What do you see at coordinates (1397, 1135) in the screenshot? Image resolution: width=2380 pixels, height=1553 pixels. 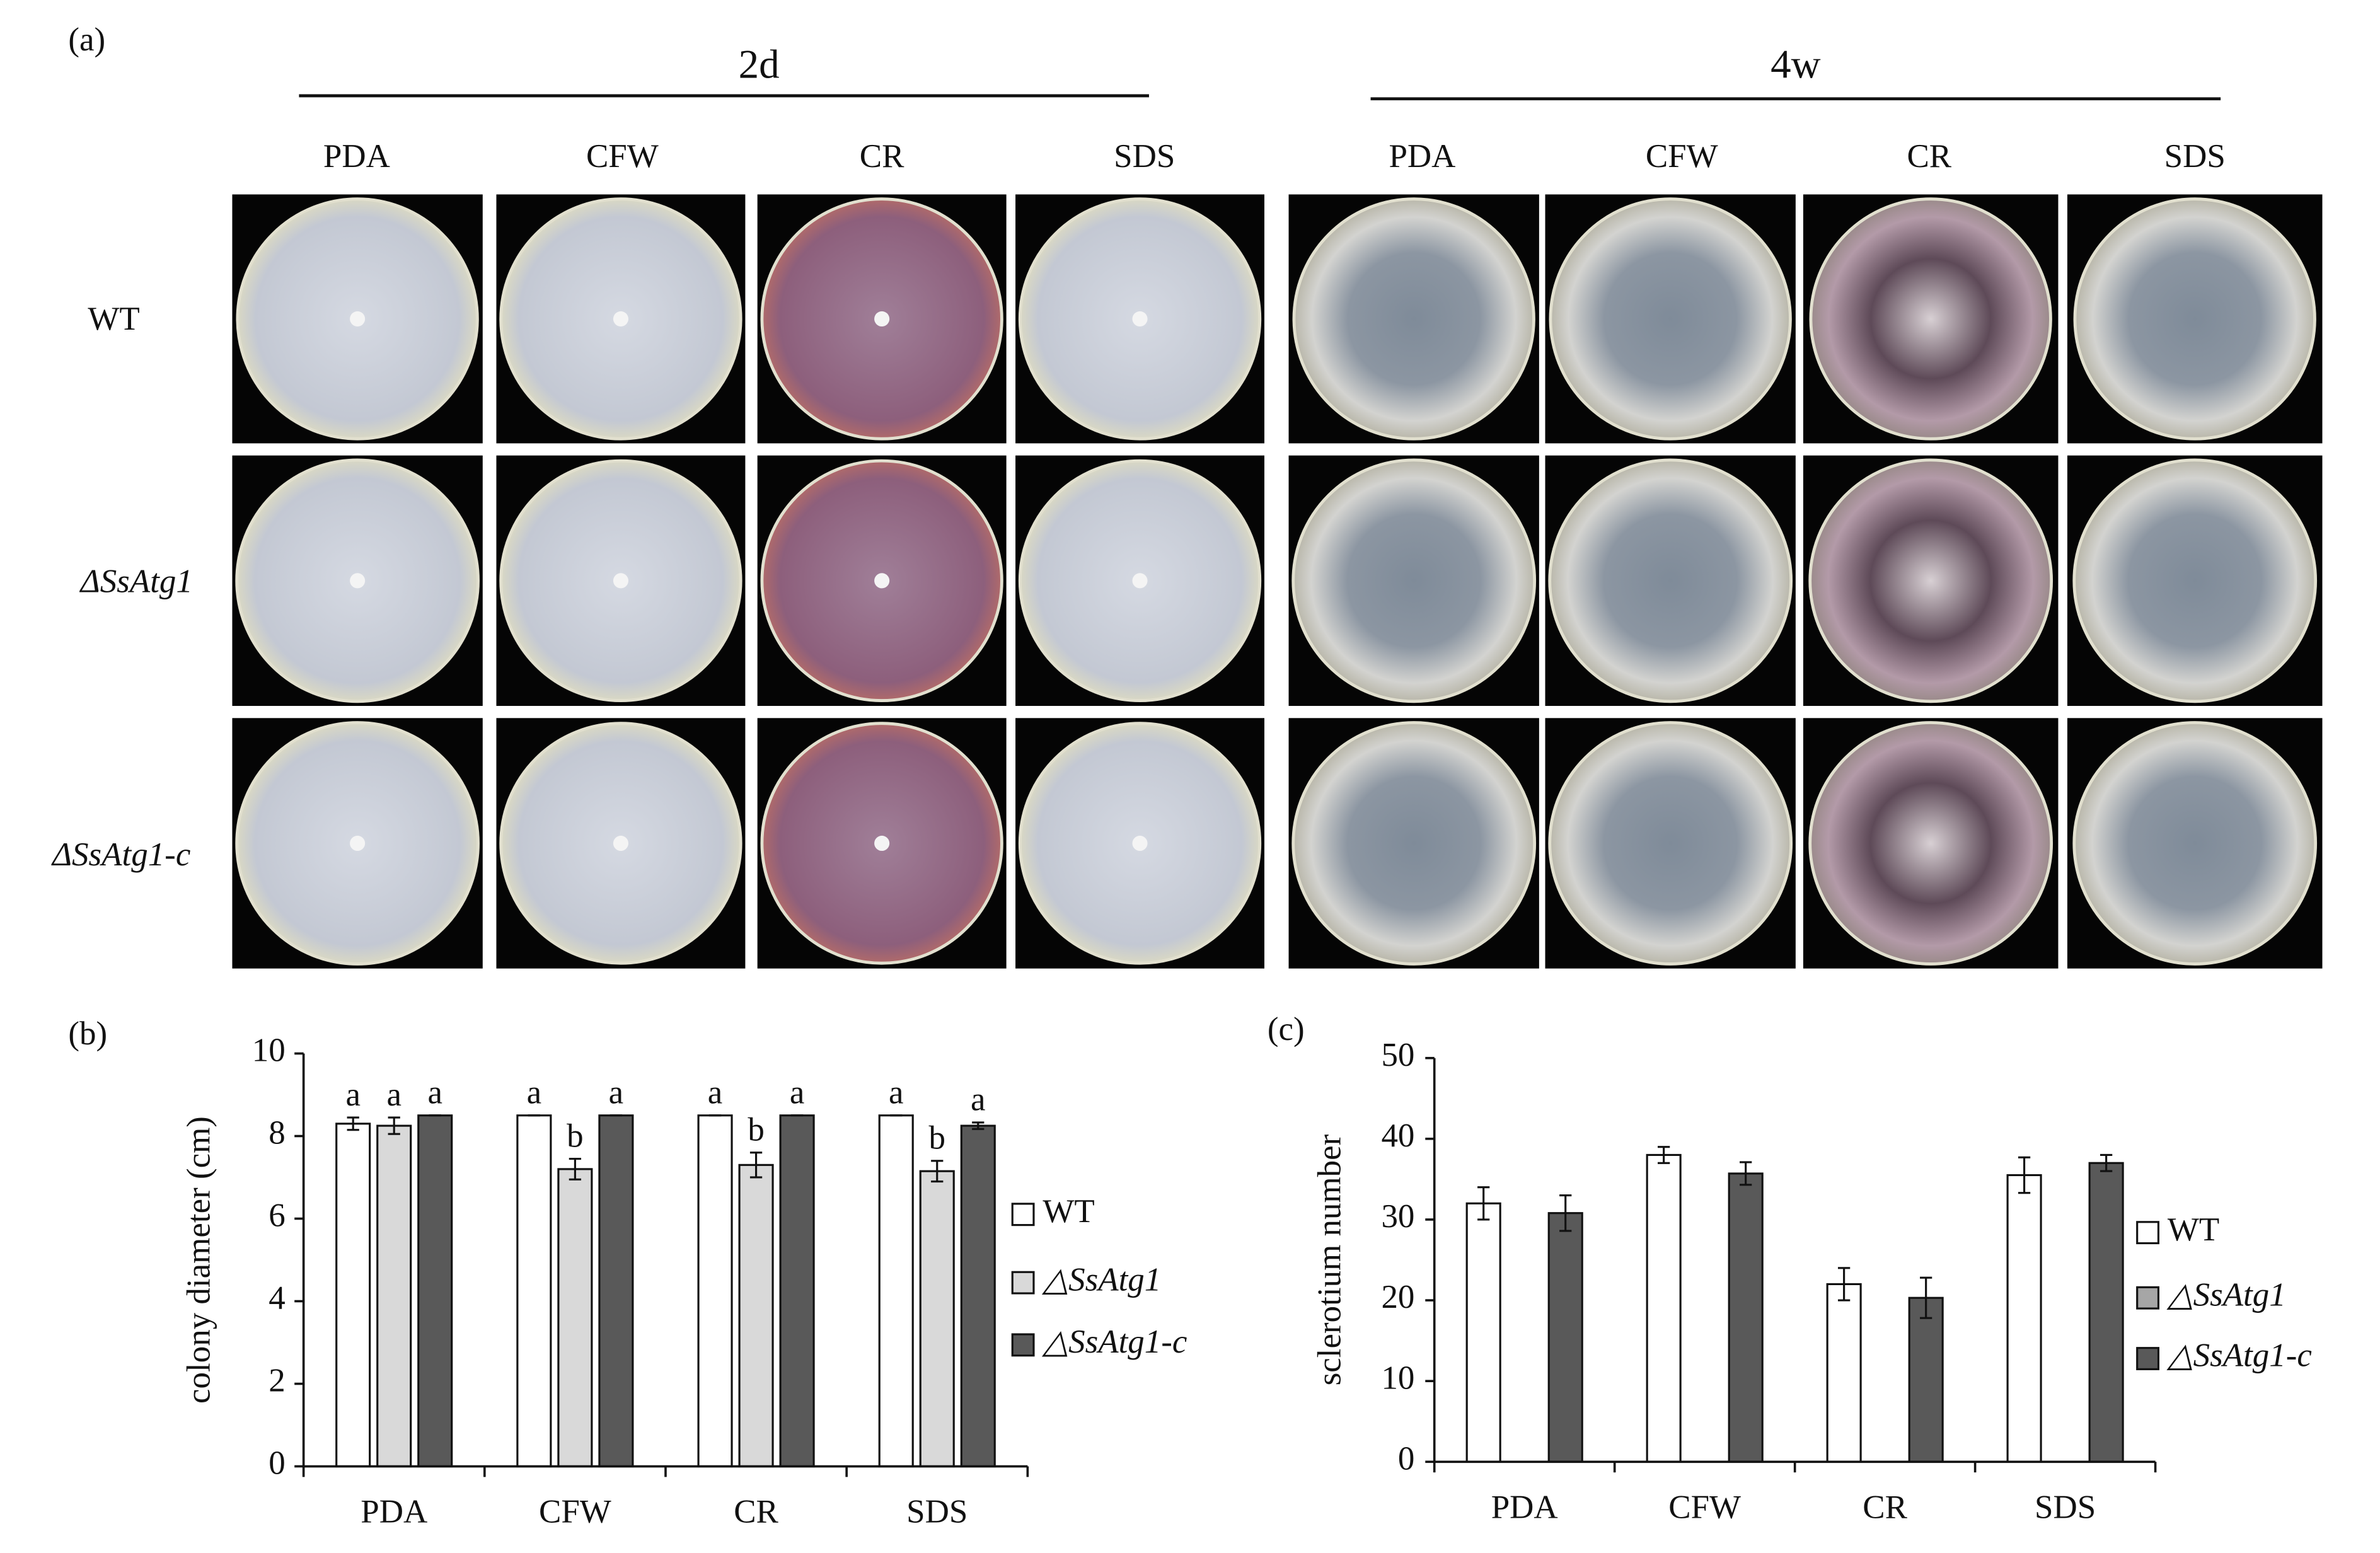 I see `y-tick-label: 40` at bounding box center [1397, 1135].